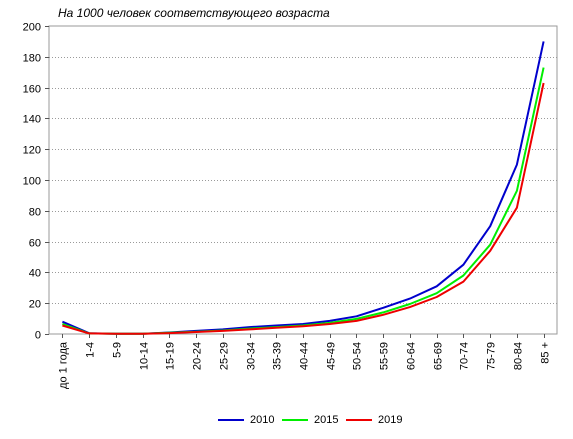  What do you see at coordinates (145, 356) in the screenshot?
I see `x-tick-label: 10-14` at bounding box center [145, 356].